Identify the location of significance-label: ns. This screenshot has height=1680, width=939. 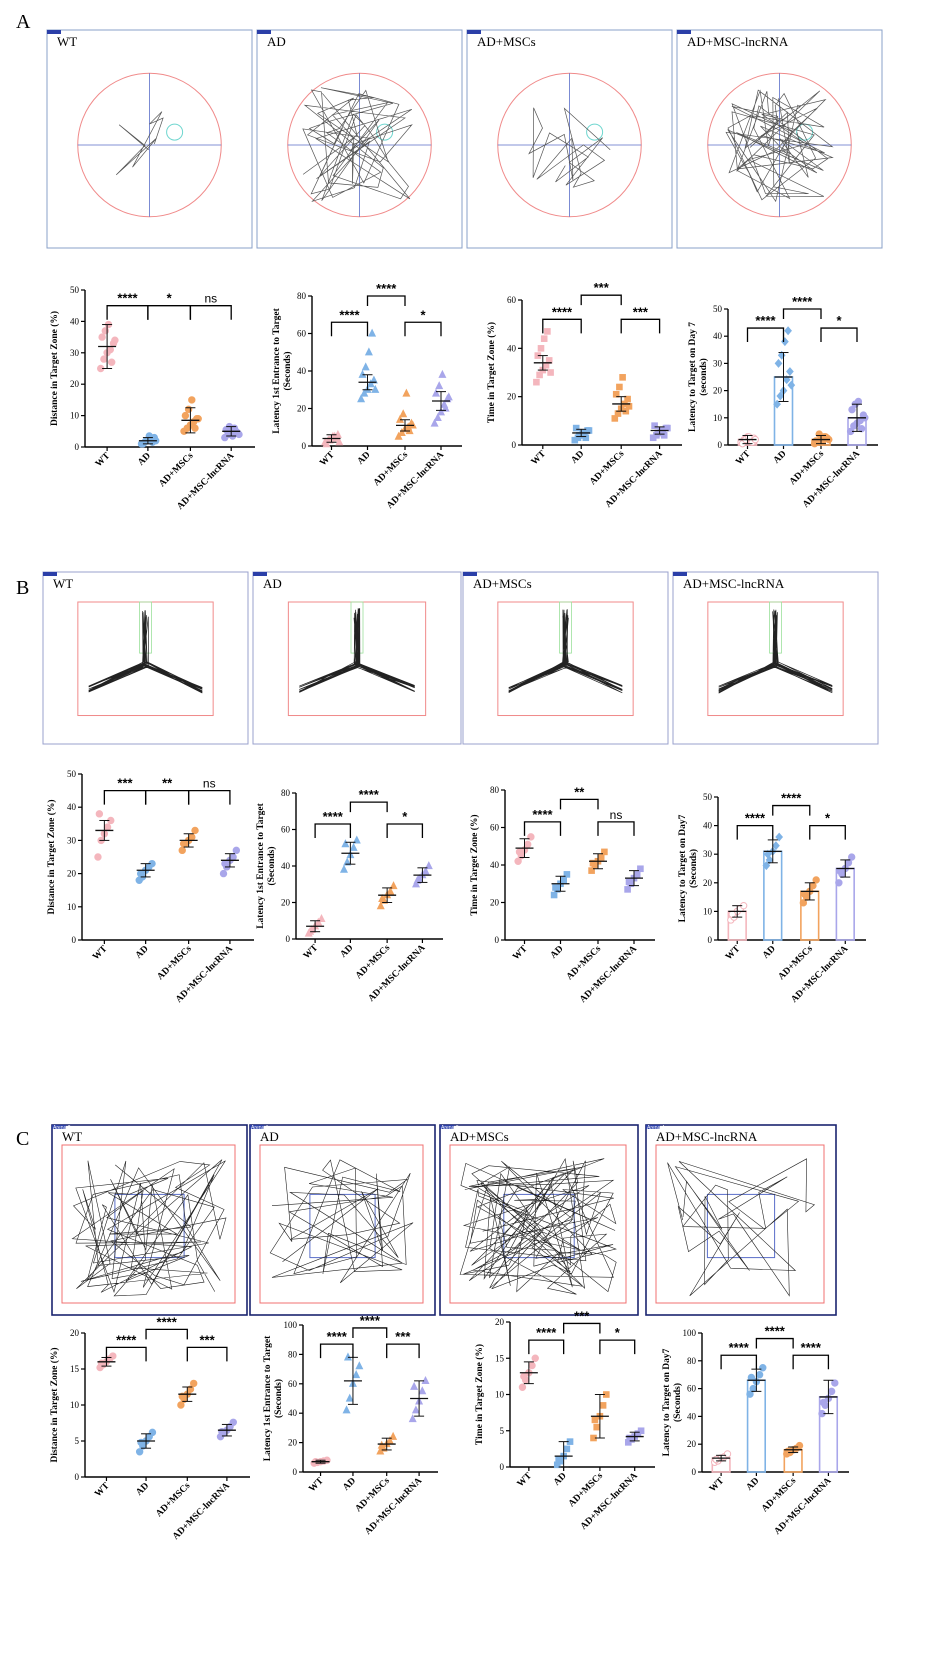
(210, 299).